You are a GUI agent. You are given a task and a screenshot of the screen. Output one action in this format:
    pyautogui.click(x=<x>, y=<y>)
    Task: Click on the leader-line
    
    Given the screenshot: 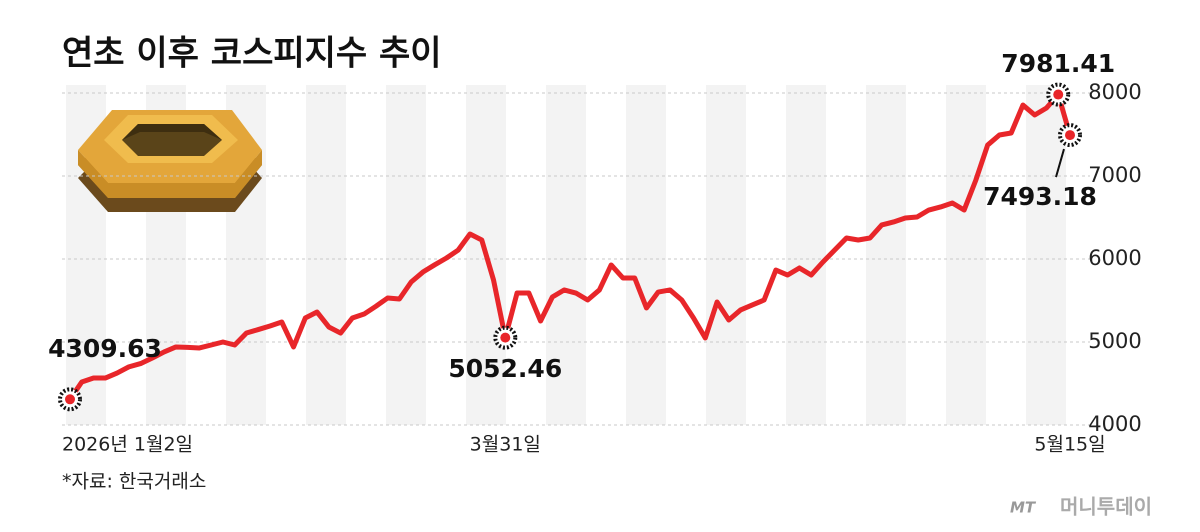 What is the action you would take?
    pyautogui.click(x=1060, y=163)
    